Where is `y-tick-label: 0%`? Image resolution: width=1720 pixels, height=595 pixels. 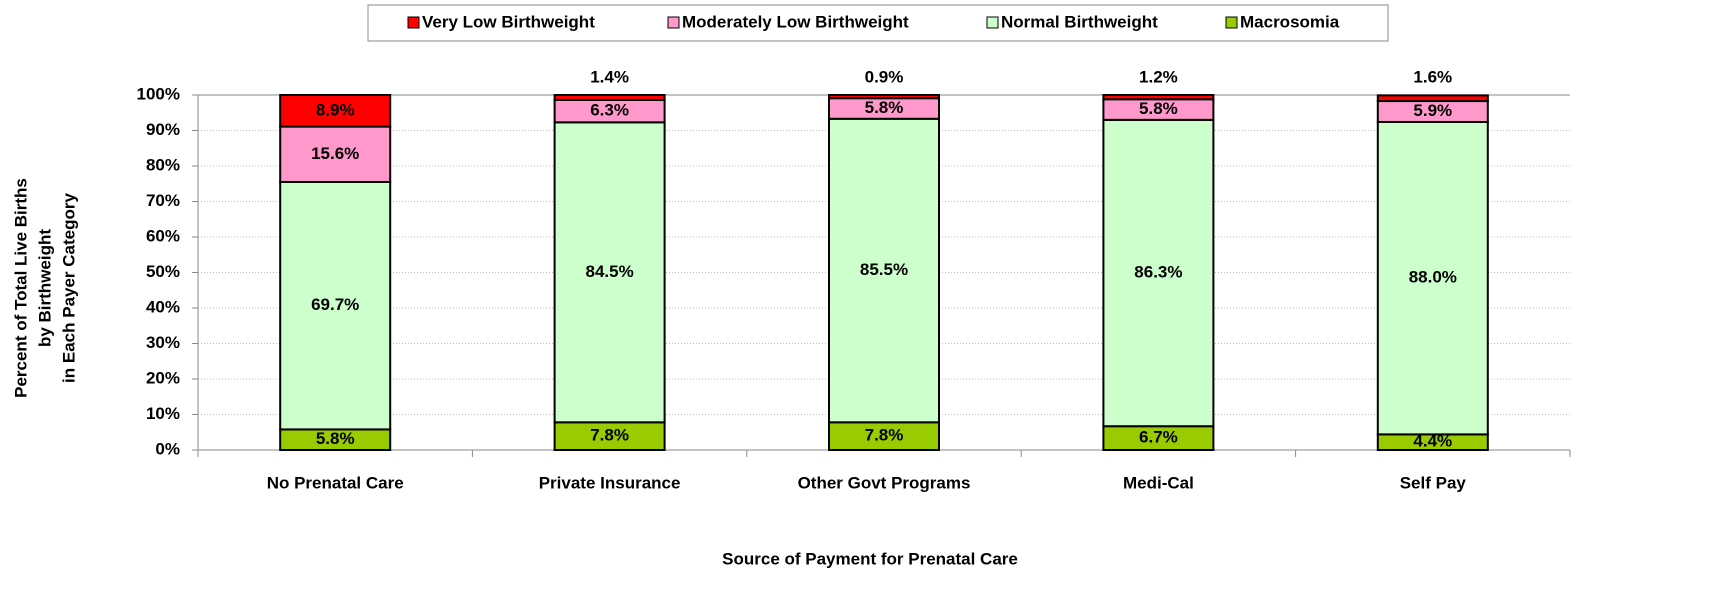 y-tick-label: 0% is located at coordinates (167, 448).